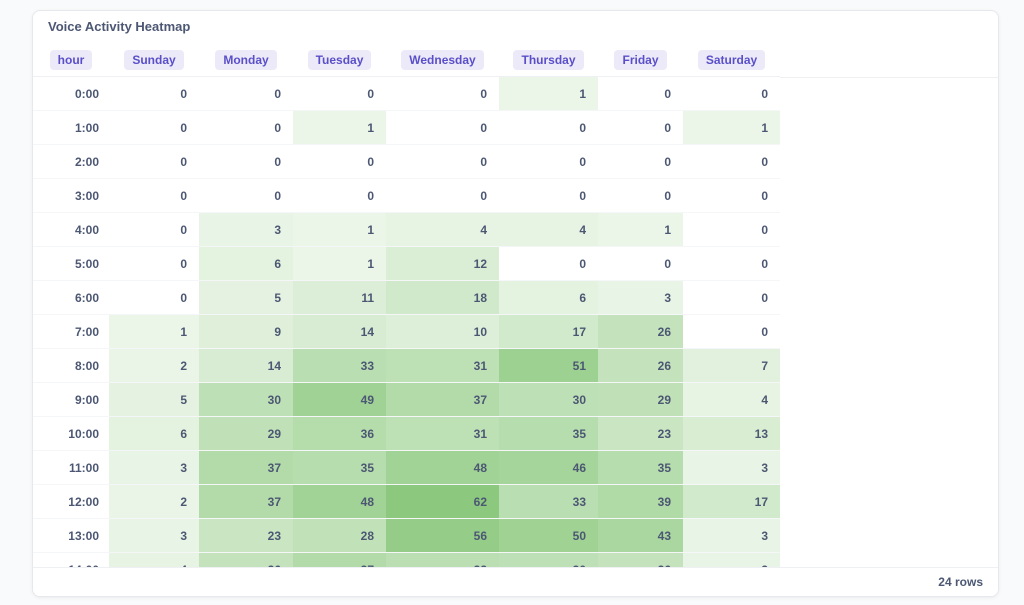 This screenshot has height=605, width=1024. I want to click on hour-cell: 1:00, so click(71, 127).